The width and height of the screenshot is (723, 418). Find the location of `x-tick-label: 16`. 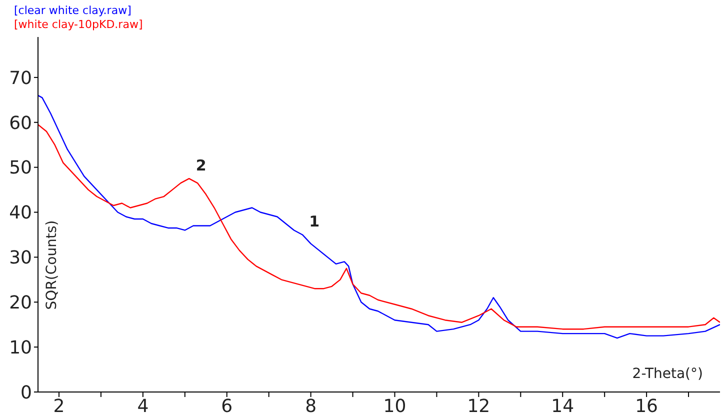

x-tick-label: 16 is located at coordinates (646, 406).